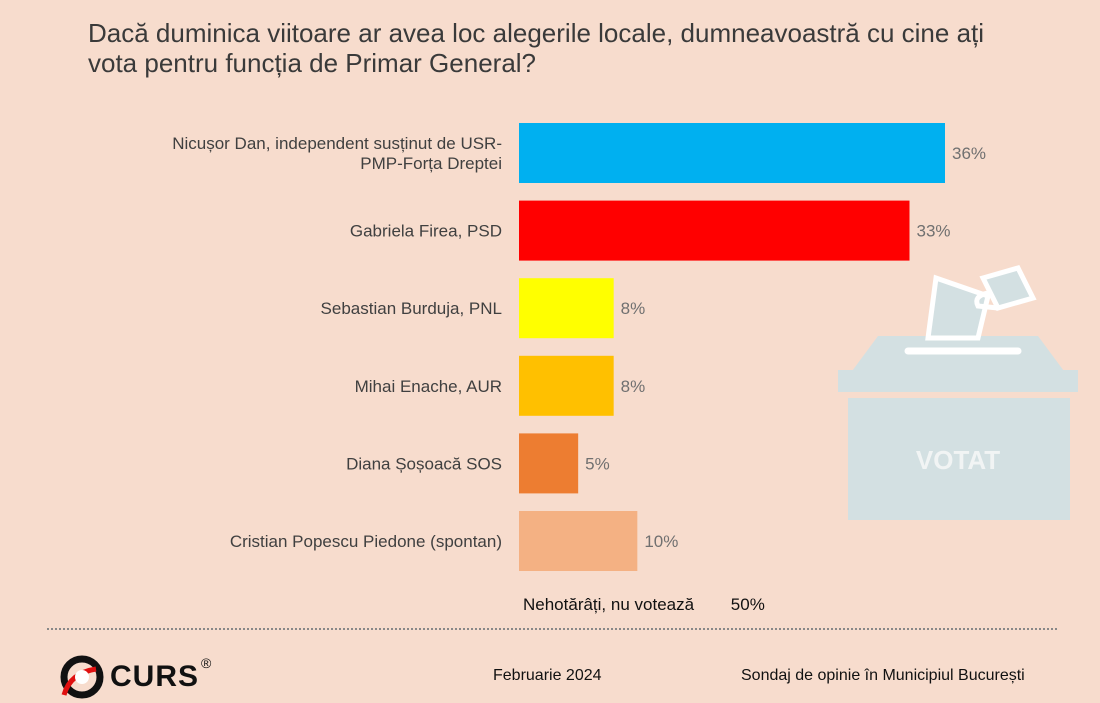  I want to click on category-label-1: Gabriela Firea, PSD, so click(426, 231).